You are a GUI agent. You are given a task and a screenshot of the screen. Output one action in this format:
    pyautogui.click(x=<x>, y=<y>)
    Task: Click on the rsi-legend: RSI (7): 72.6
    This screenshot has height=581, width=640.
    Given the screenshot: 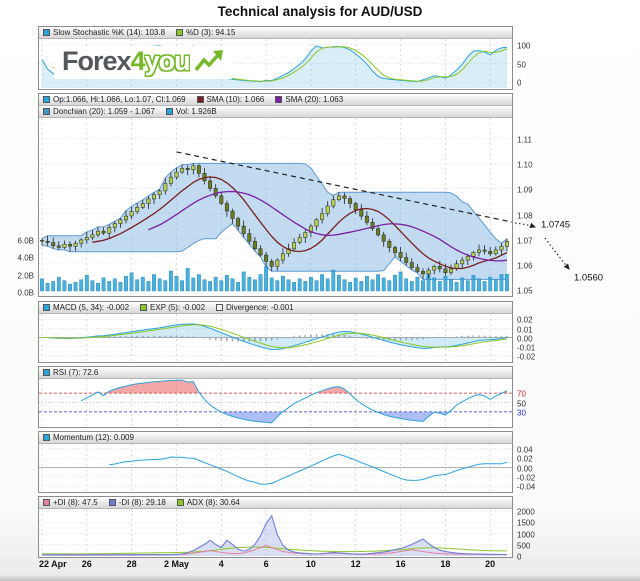 What is the action you would take?
    pyautogui.click(x=275, y=373)
    